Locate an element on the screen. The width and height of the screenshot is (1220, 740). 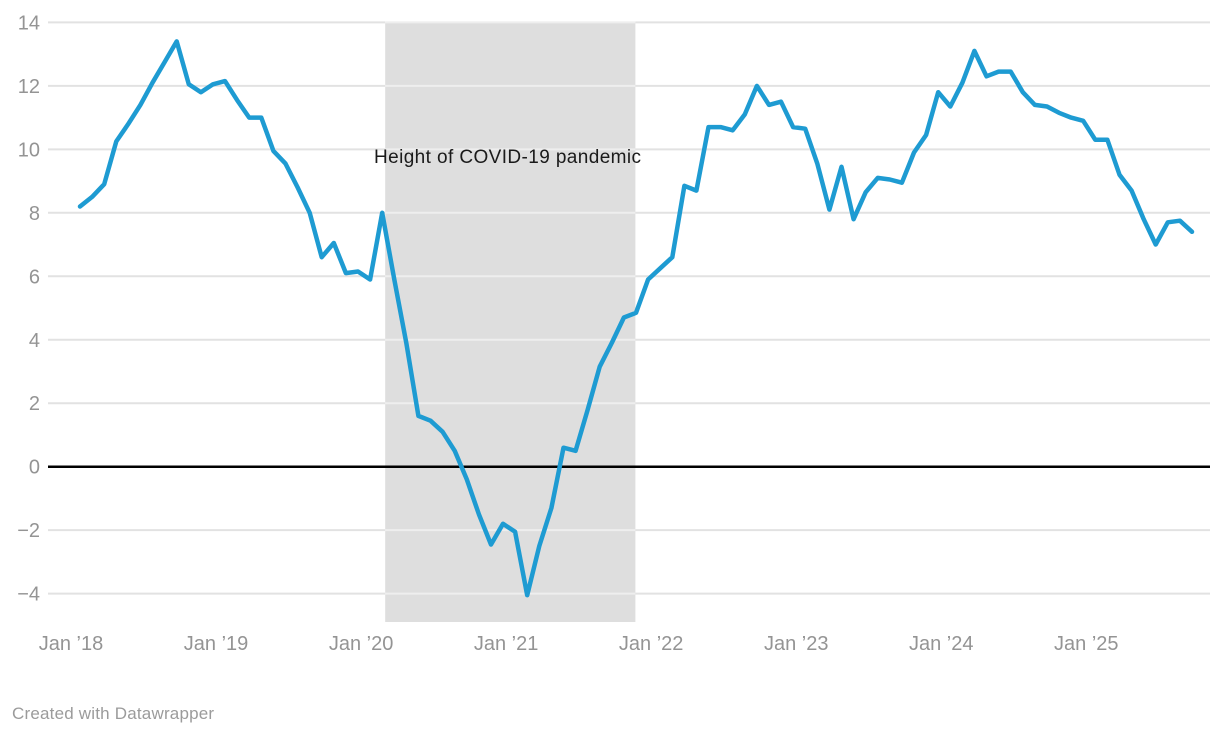
y-tick-label: 2 is located at coordinates (34, 404).